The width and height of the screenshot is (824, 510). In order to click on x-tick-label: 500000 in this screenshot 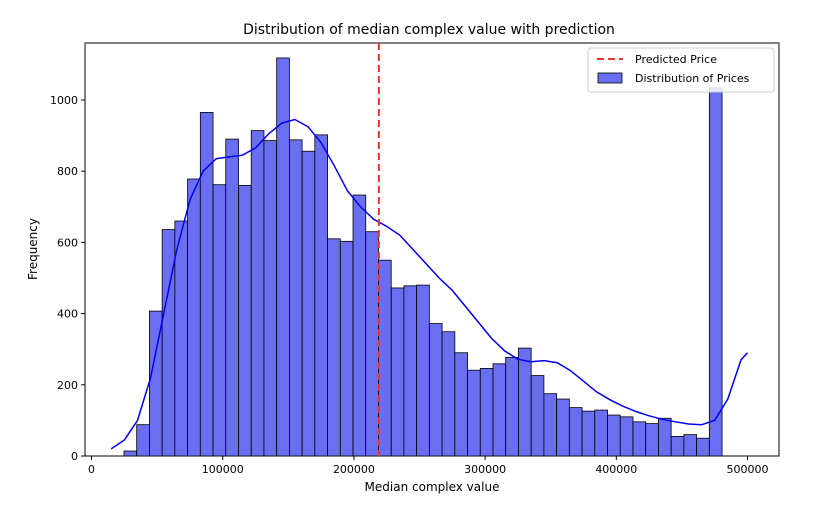, I will do `click(748, 469)`.